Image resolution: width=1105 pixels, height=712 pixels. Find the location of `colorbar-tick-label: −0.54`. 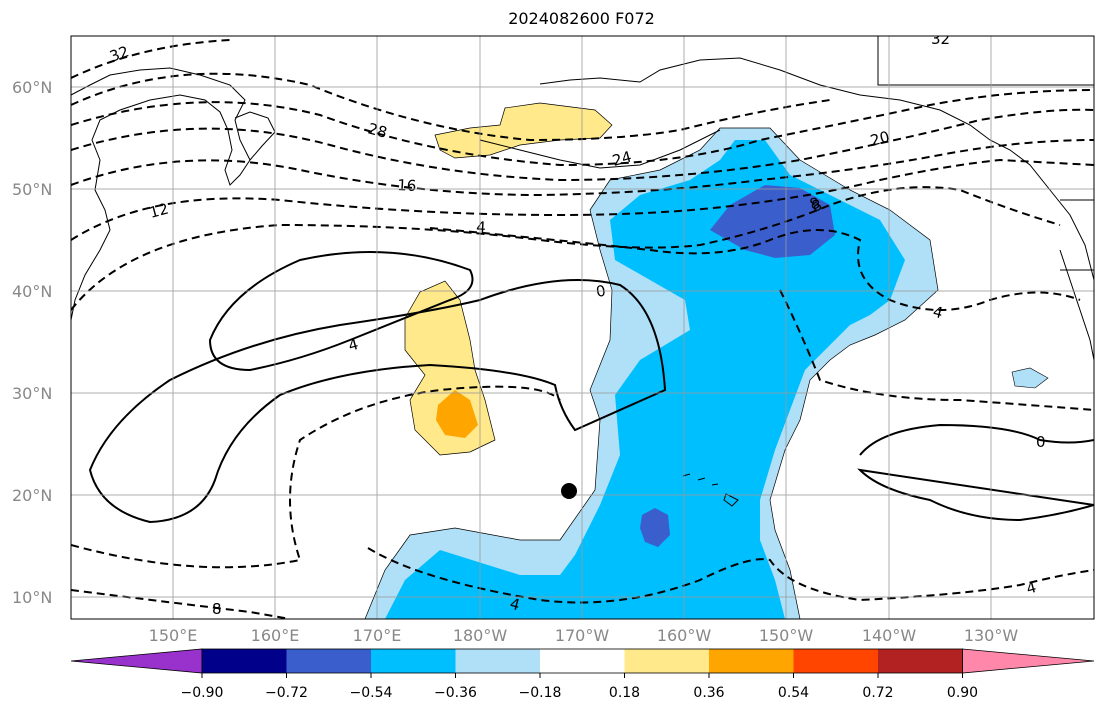

colorbar-tick-label: −0.54 is located at coordinates (371, 693).